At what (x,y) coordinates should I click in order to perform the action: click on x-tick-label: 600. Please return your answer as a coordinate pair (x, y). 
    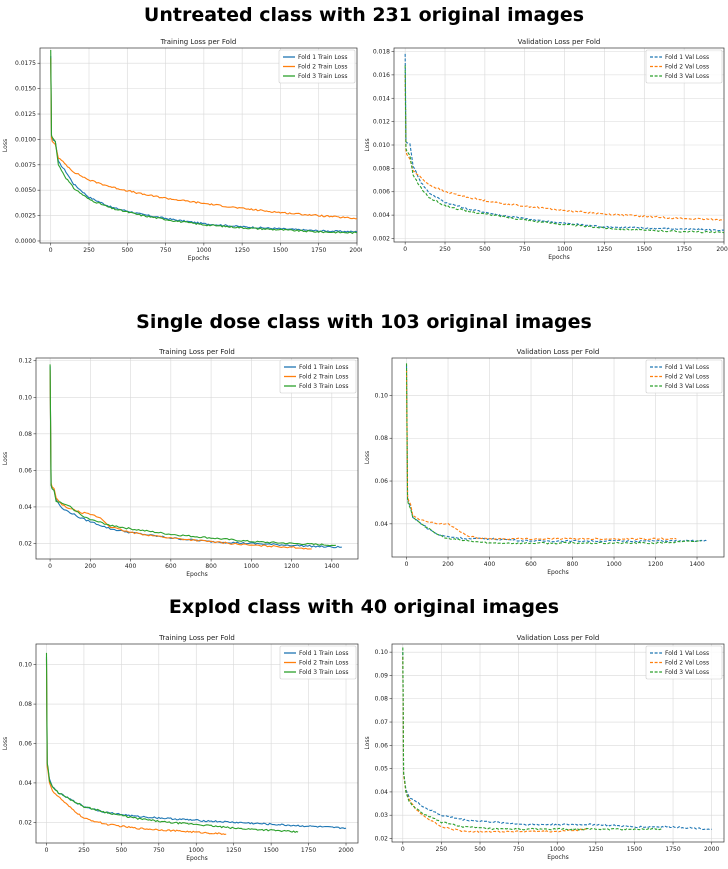
    Looking at the image, I should click on (531, 564).